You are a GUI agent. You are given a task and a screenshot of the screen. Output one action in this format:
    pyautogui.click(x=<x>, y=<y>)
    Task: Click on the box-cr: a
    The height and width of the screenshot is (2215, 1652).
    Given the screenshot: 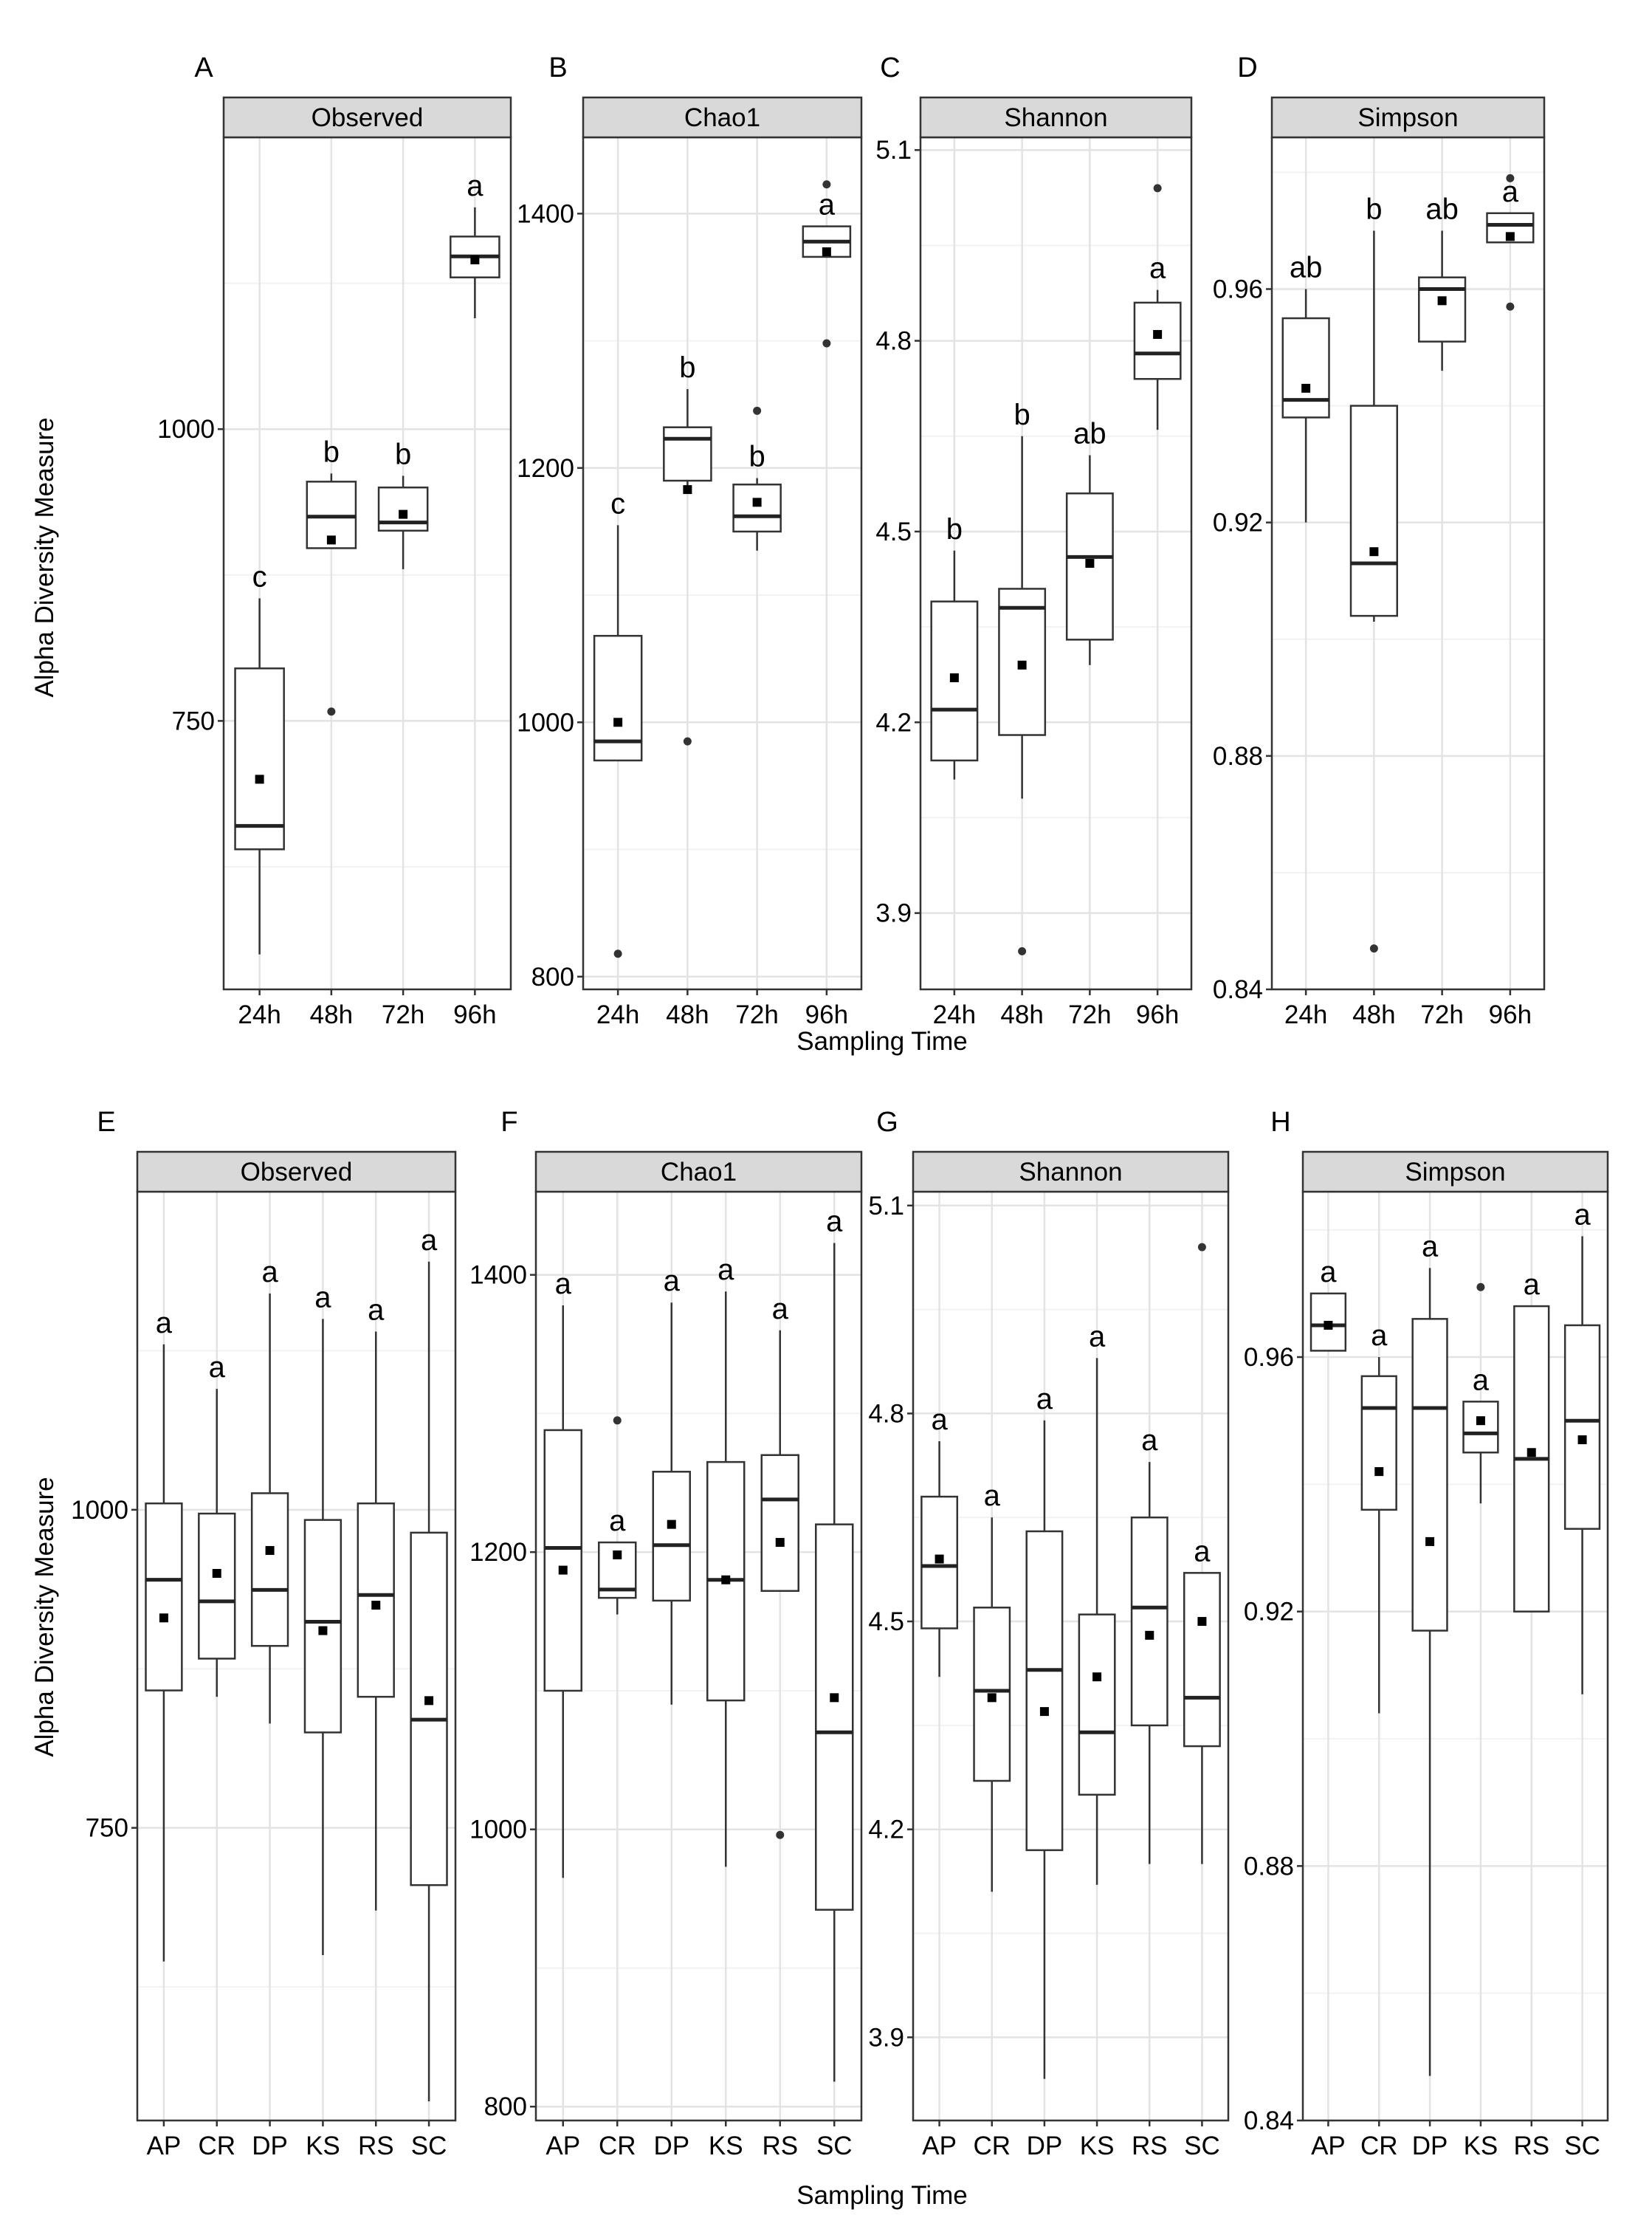 What is the action you would take?
    pyautogui.click(x=992, y=1686)
    